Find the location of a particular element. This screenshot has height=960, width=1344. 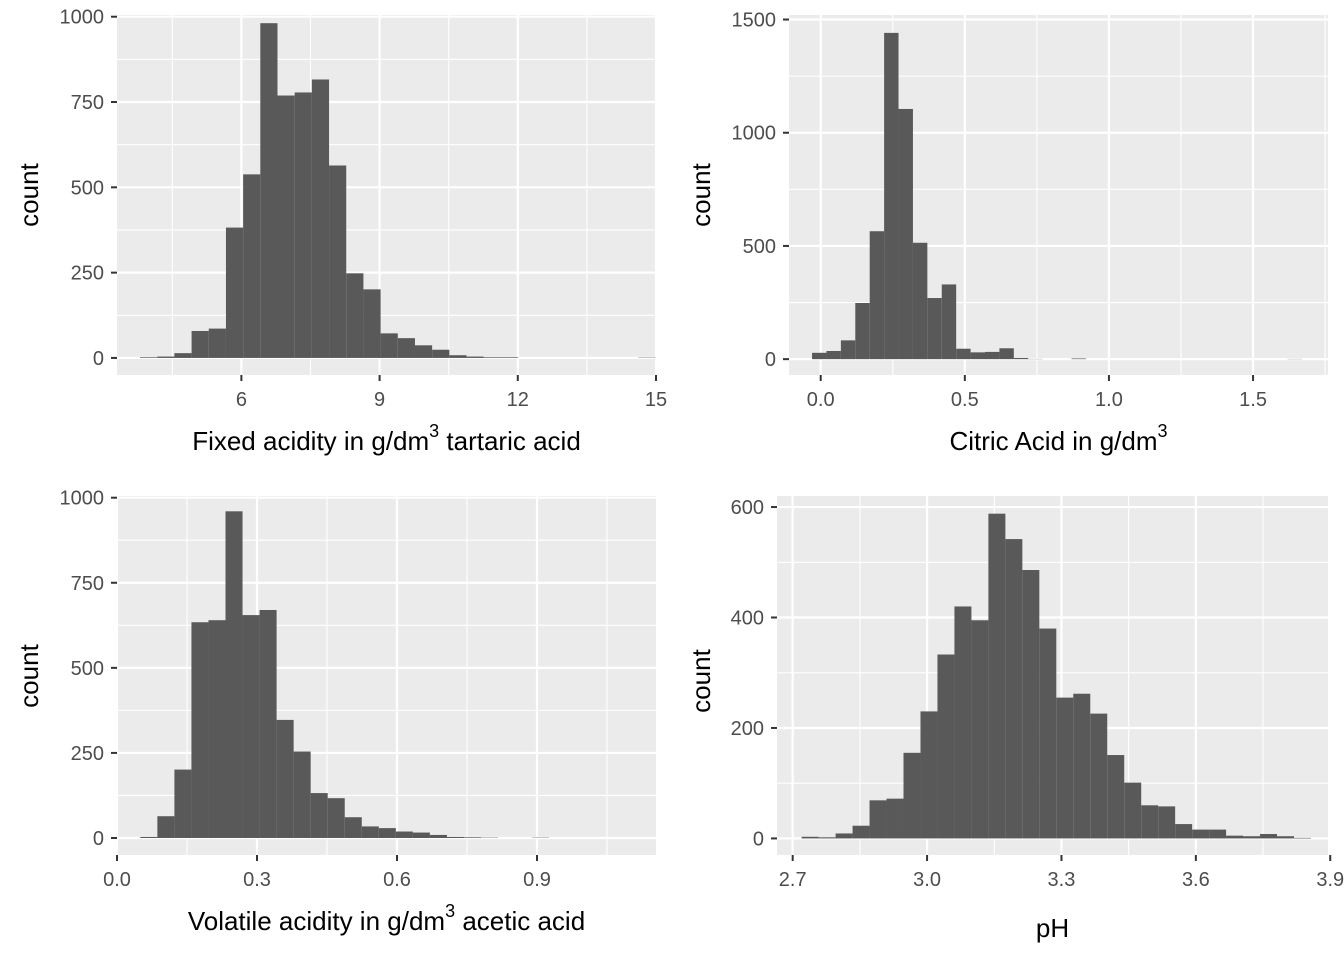

y-tick-label: 600 is located at coordinates (747, 508).